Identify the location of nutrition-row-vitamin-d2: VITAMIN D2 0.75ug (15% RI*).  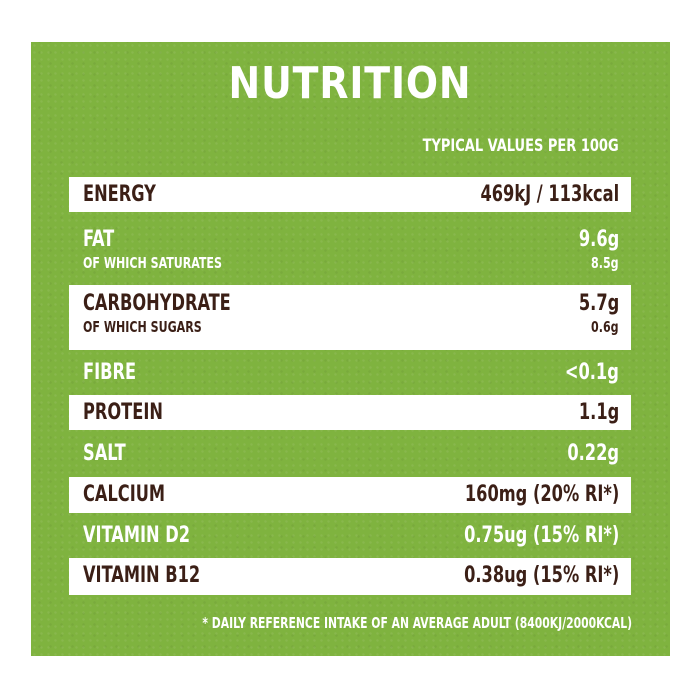
(350, 536).